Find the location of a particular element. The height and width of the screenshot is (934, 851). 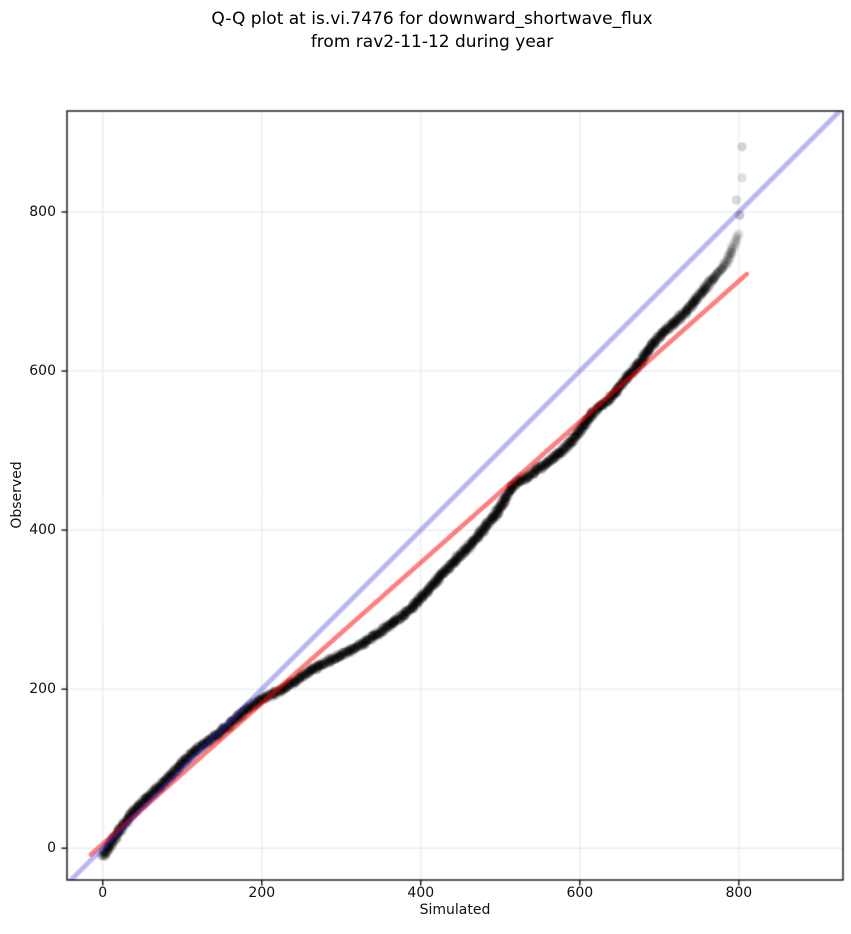

y-tick-label: 200 is located at coordinates (42, 689).